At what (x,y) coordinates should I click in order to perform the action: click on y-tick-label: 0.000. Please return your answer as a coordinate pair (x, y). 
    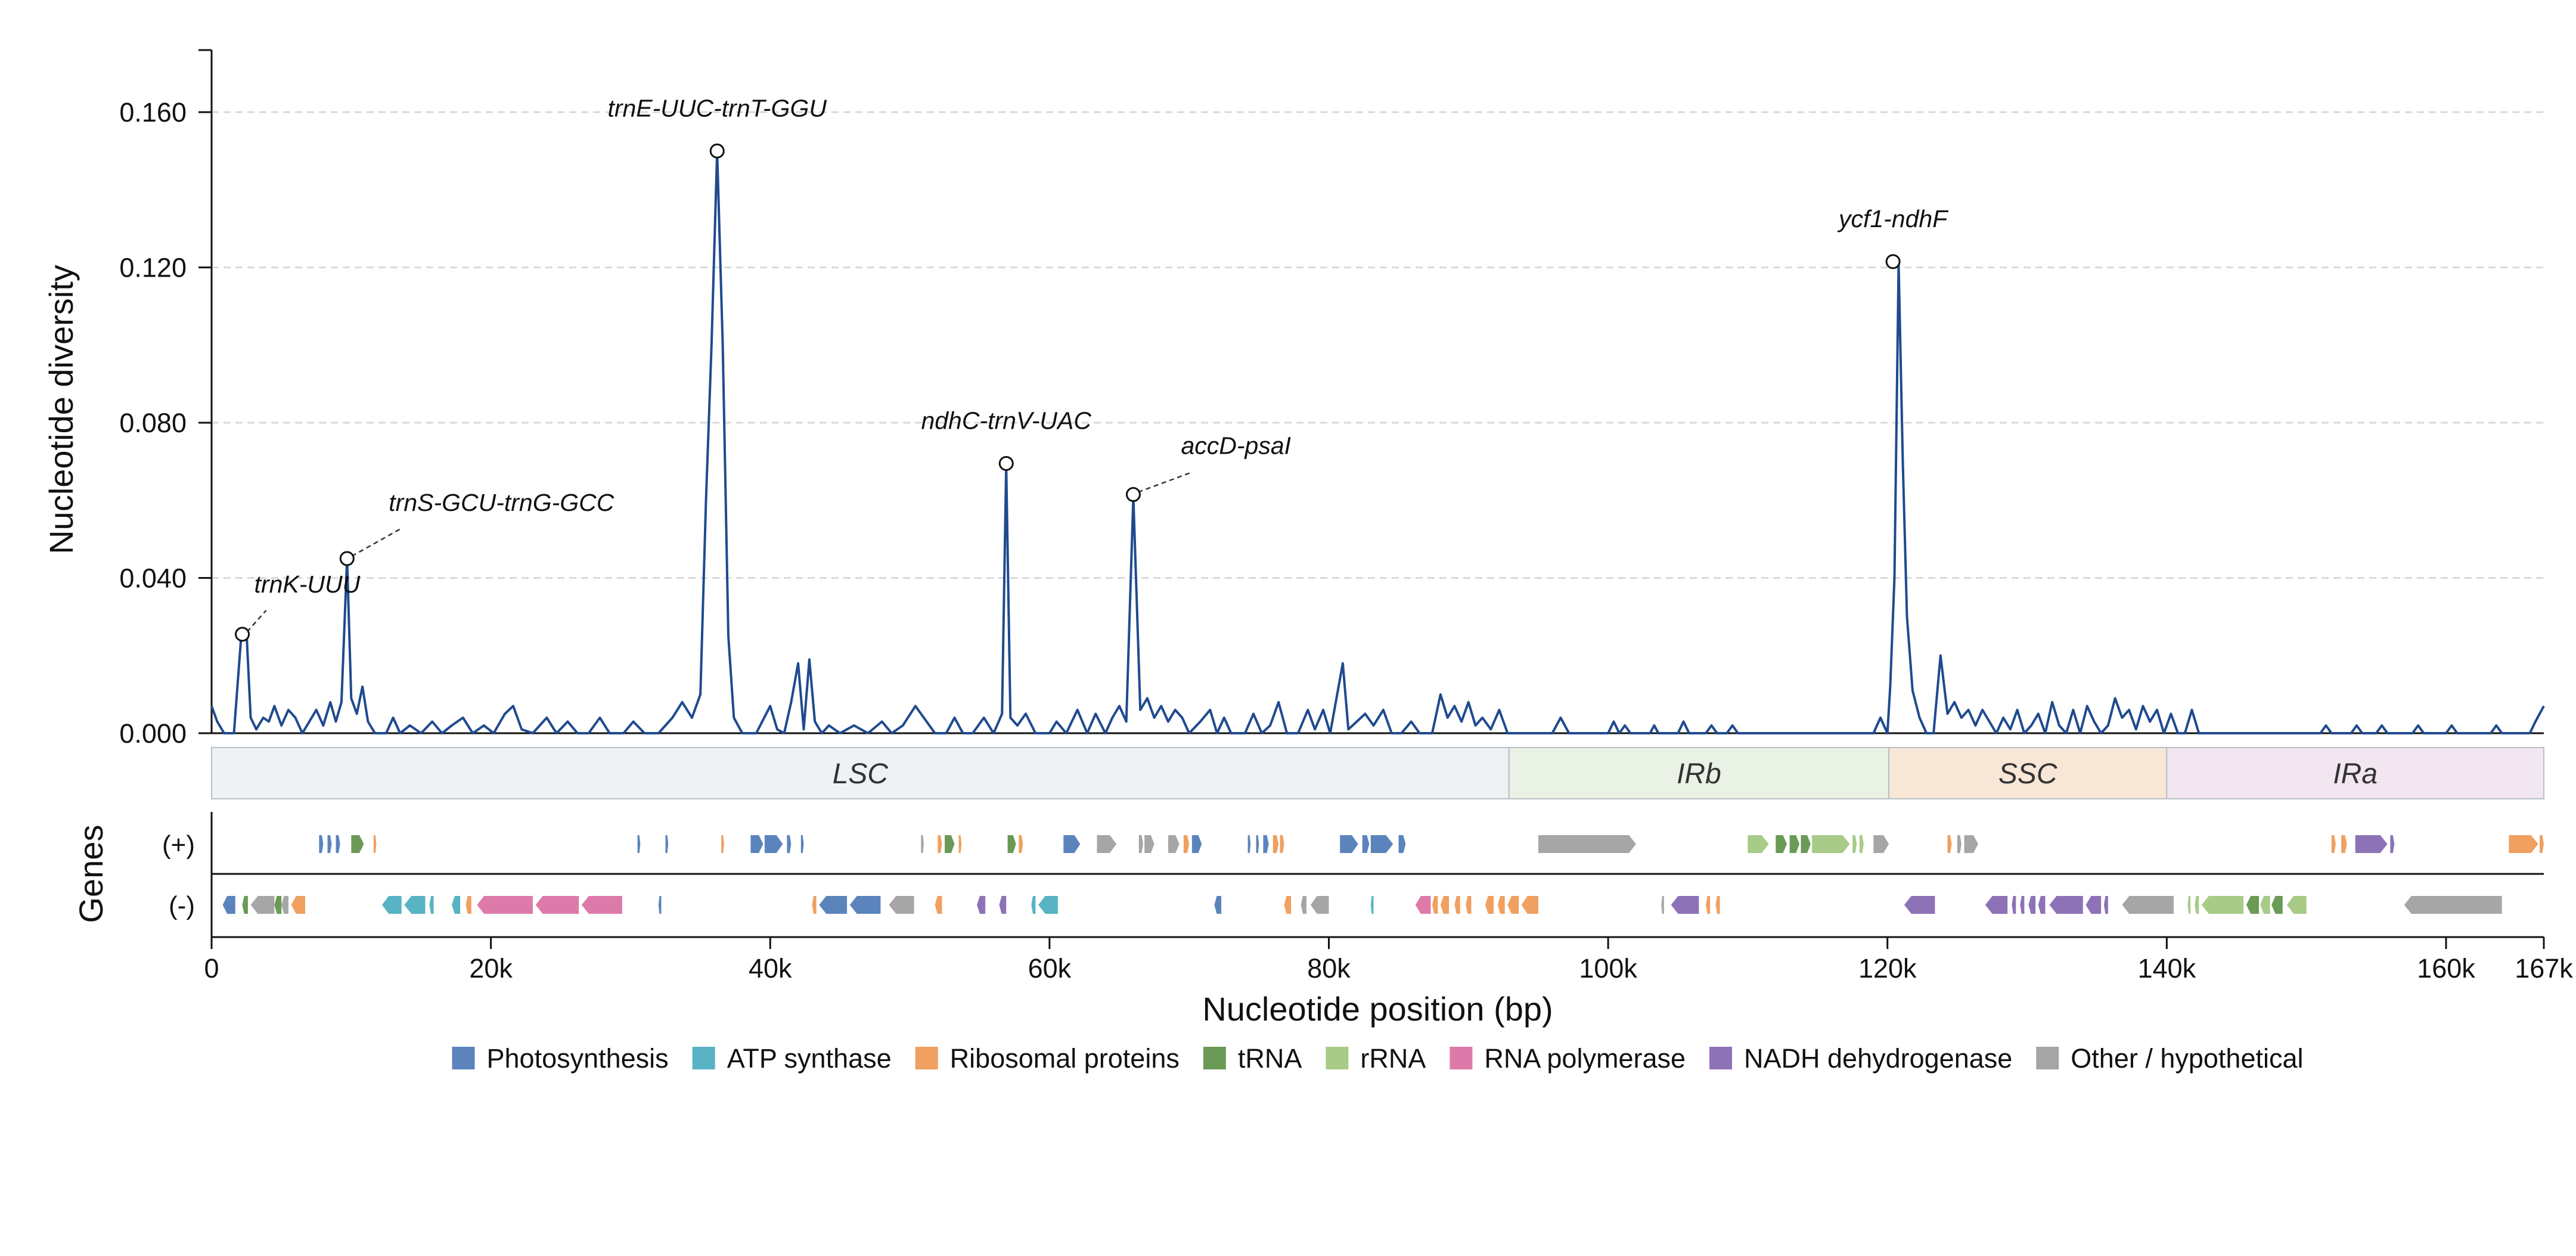
    Looking at the image, I should click on (153, 733).